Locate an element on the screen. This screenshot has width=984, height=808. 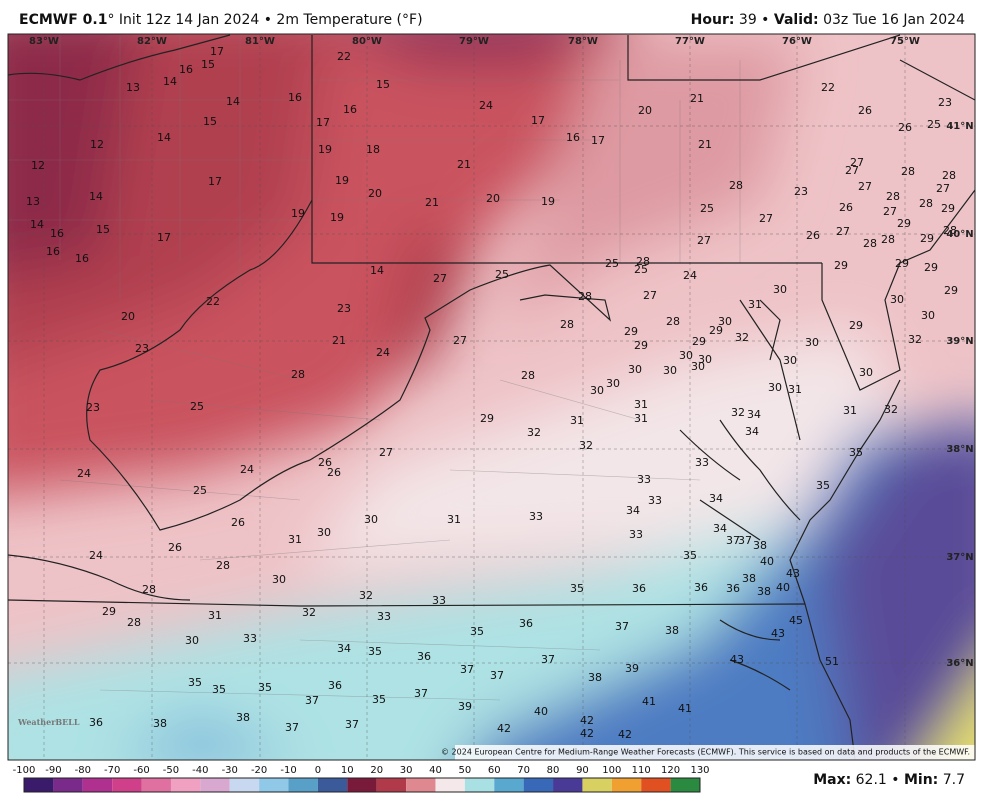
colorbar-tick-label: 40 is located at coordinates (435, 770).